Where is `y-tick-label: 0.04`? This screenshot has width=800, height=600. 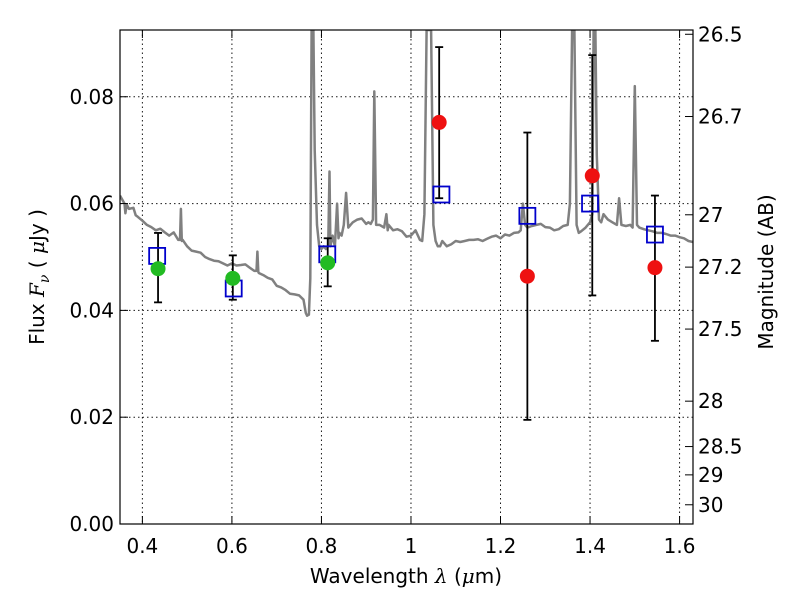 y-tick-label: 0.04 is located at coordinates (91, 310).